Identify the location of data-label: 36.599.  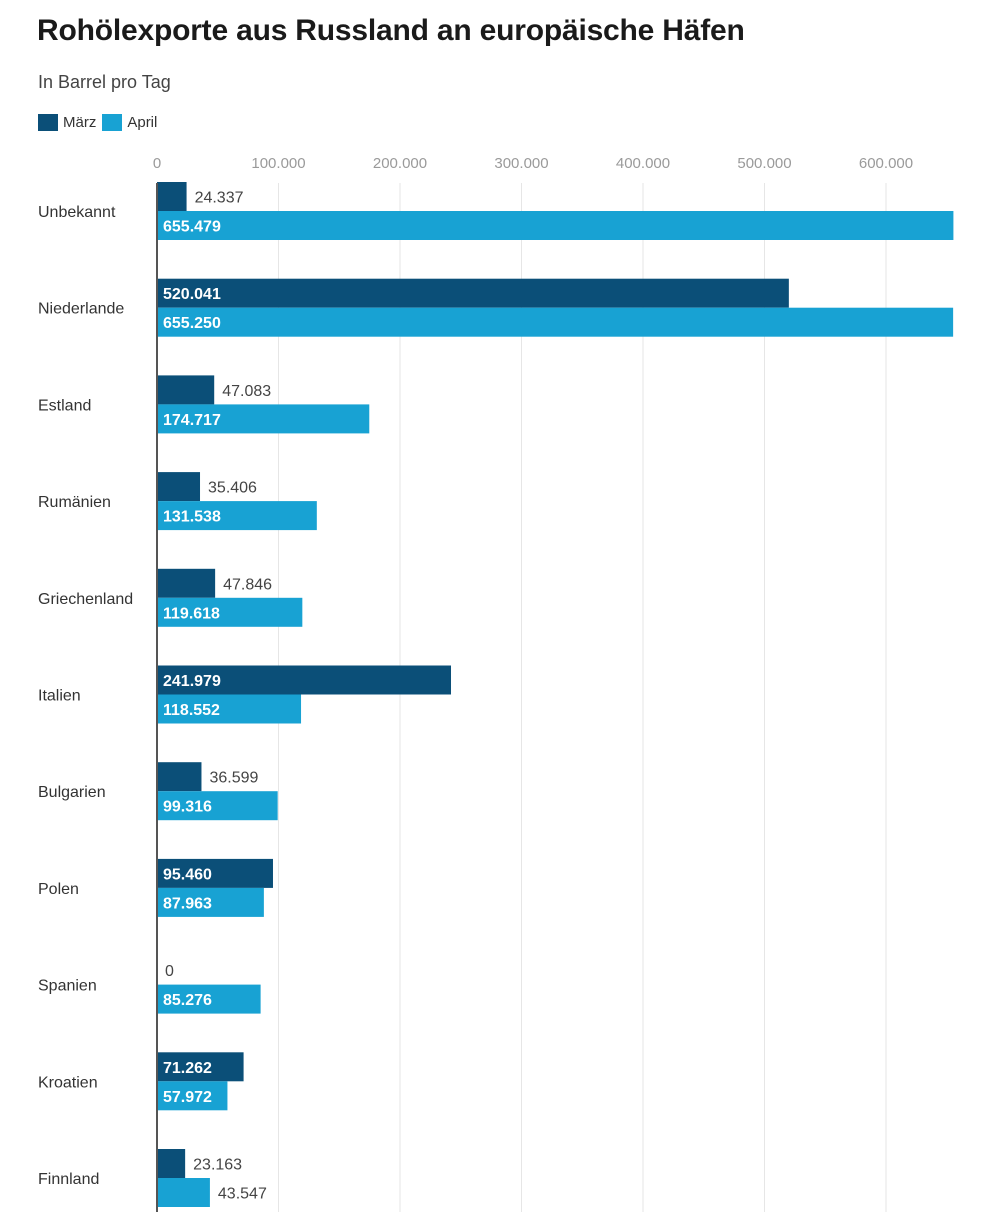
(233, 778).